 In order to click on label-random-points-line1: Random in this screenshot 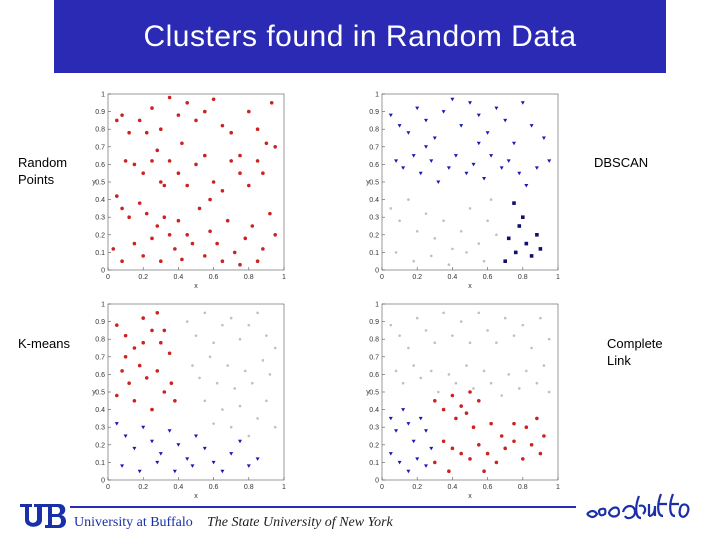, I will do `click(43, 162)`.